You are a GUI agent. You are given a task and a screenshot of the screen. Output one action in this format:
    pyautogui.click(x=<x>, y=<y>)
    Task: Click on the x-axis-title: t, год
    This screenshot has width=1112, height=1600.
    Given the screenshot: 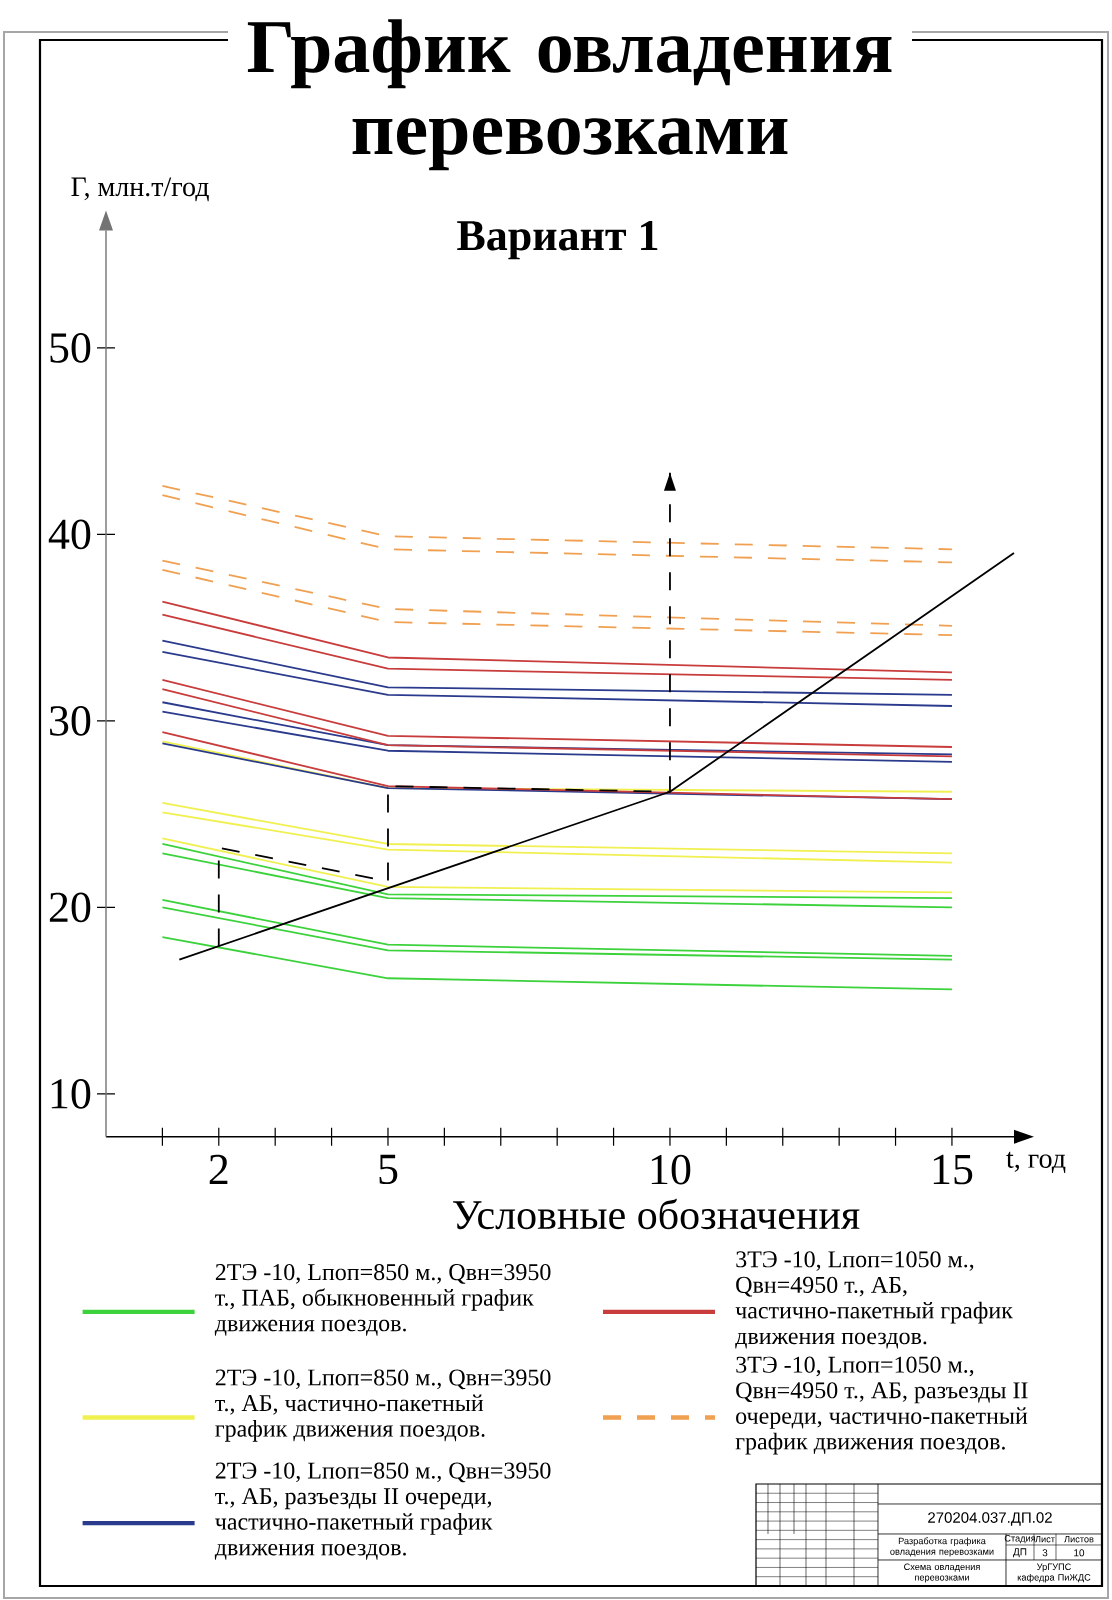 What is the action you would take?
    pyautogui.click(x=1036, y=1162)
    